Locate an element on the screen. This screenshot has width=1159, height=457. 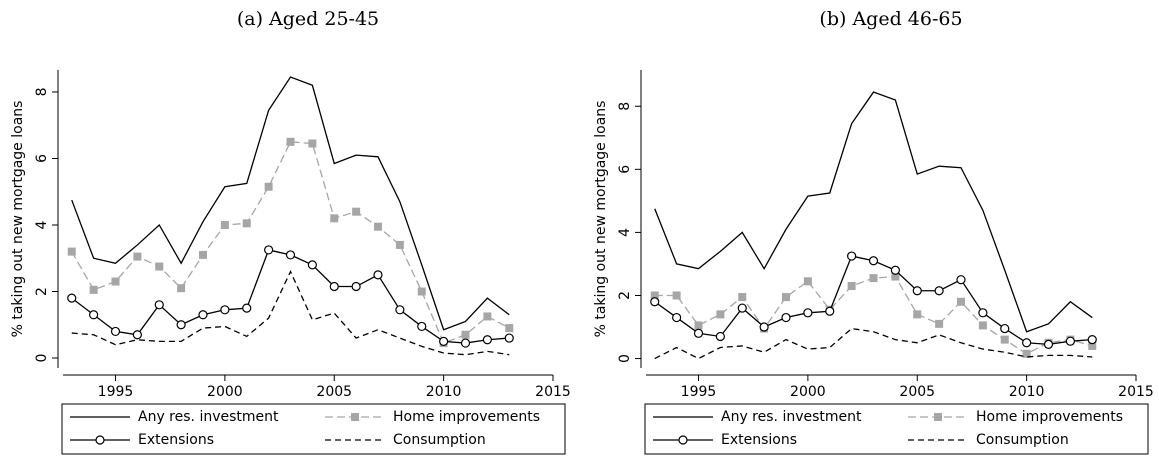
y-tick-label: 6 is located at coordinates (42, 158).